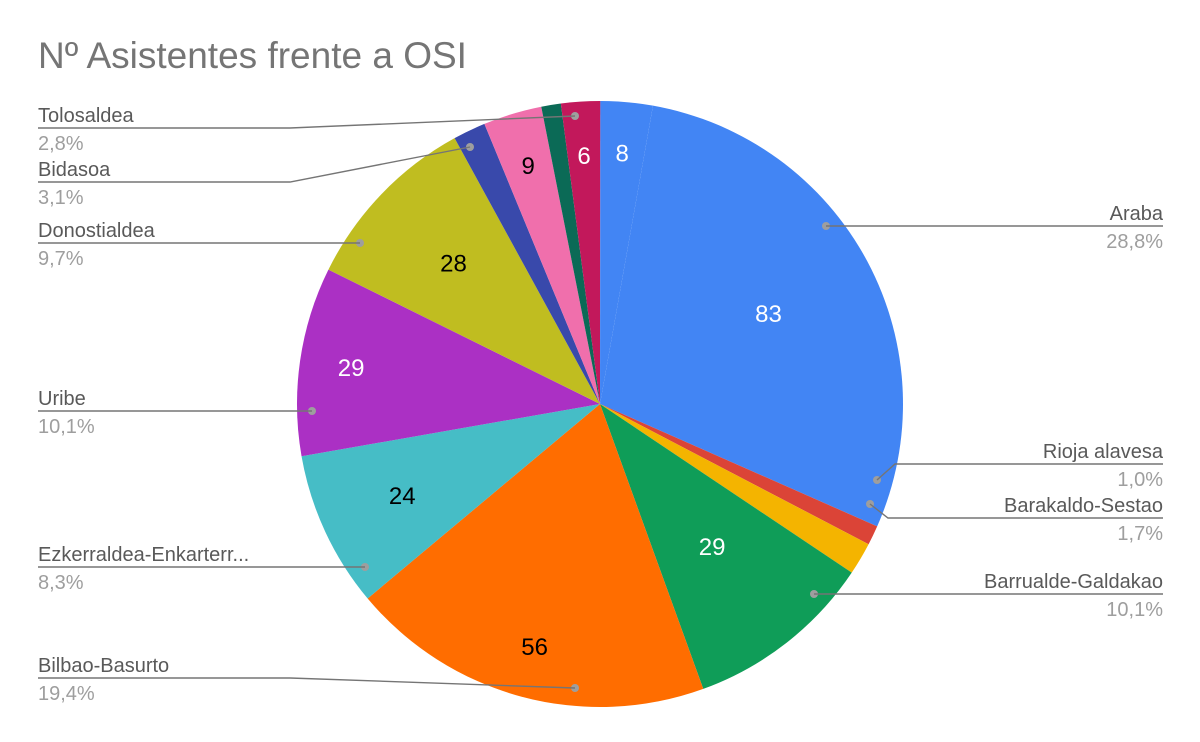 The width and height of the screenshot is (1200, 742). I want to click on slice-percent-label: 1,0%, so click(1140, 480).